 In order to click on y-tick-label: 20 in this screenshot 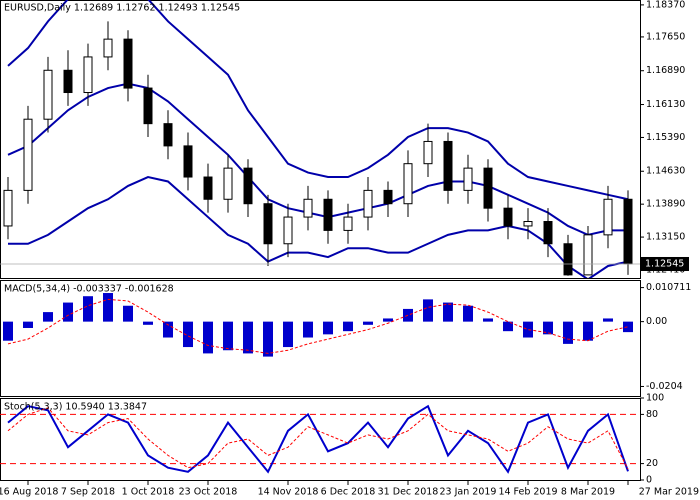, I will do `click(652, 463)`.